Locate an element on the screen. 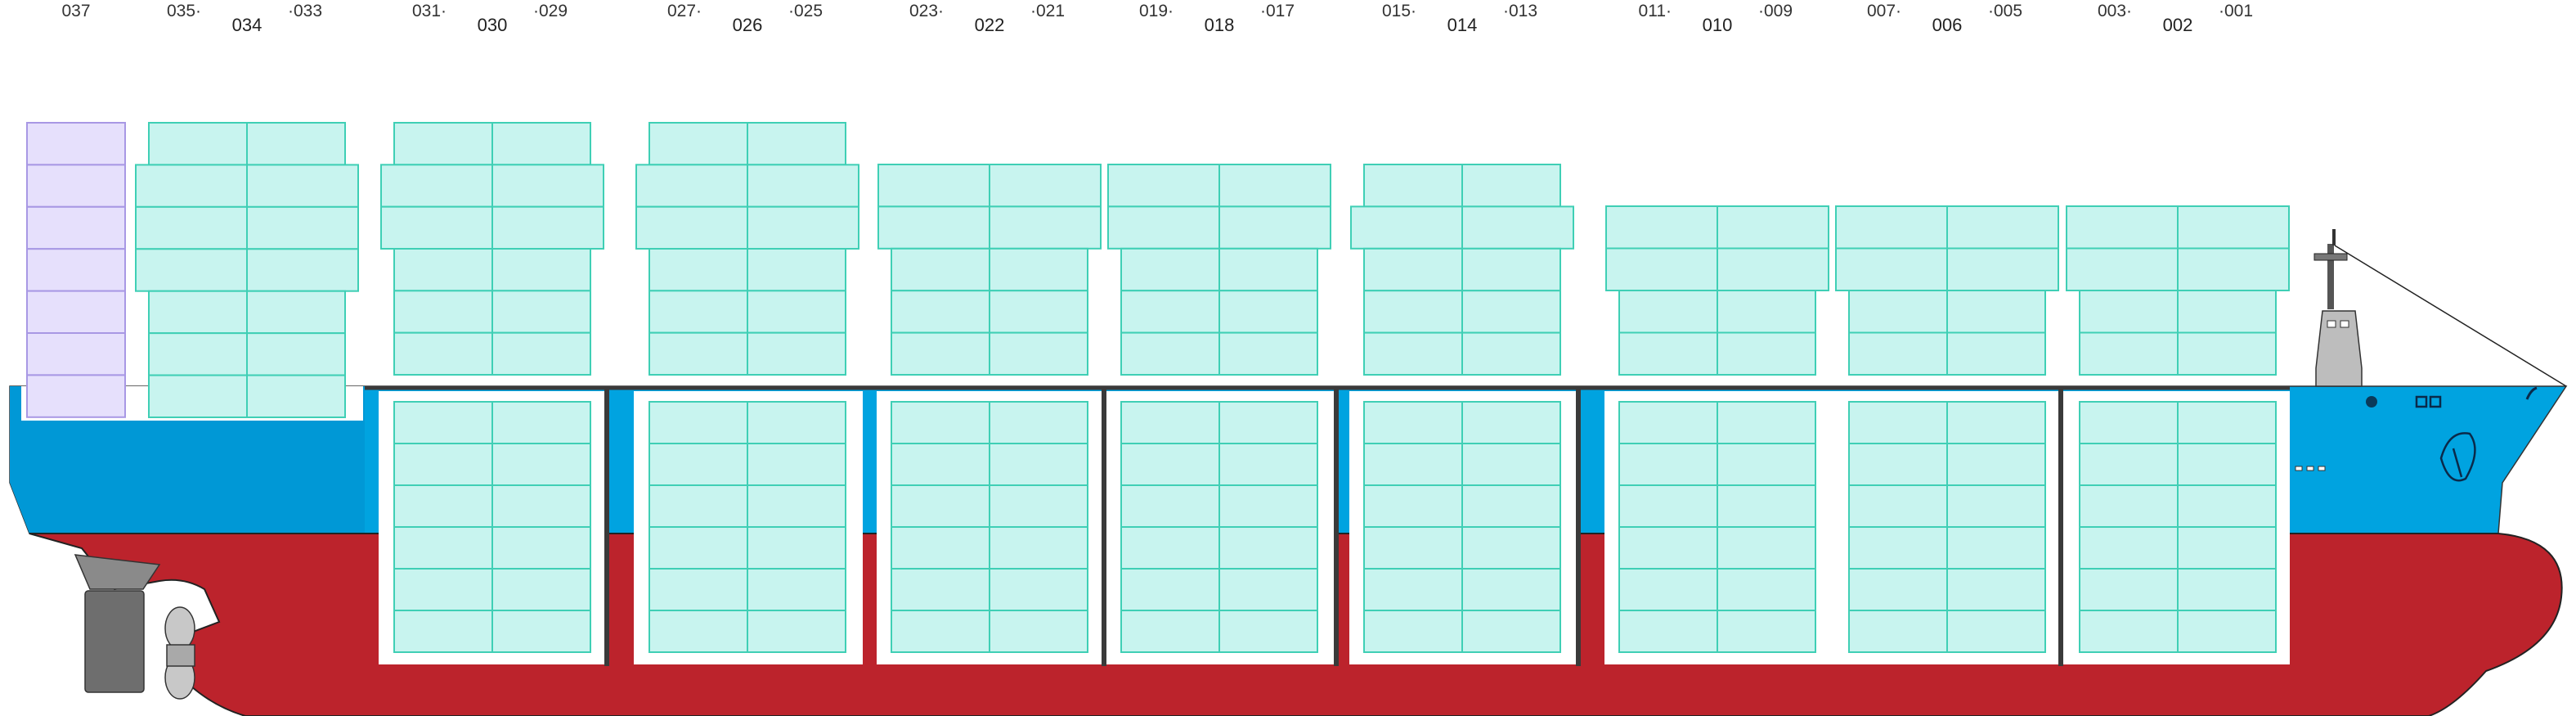  bay-label-left: 027· is located at coordinates (684, 11).